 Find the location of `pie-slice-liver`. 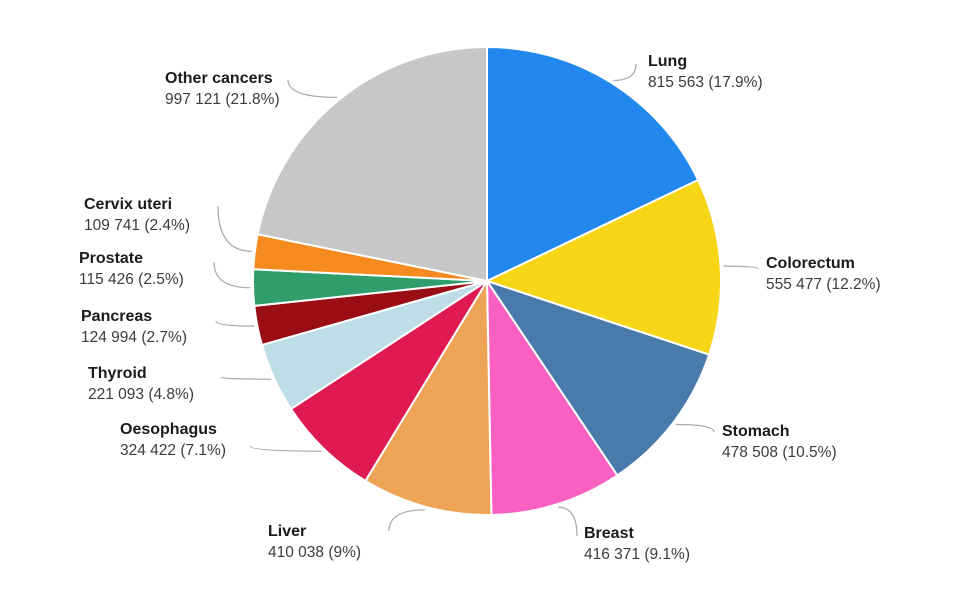

pie-slice-liver is located at coordinates (428, 398).